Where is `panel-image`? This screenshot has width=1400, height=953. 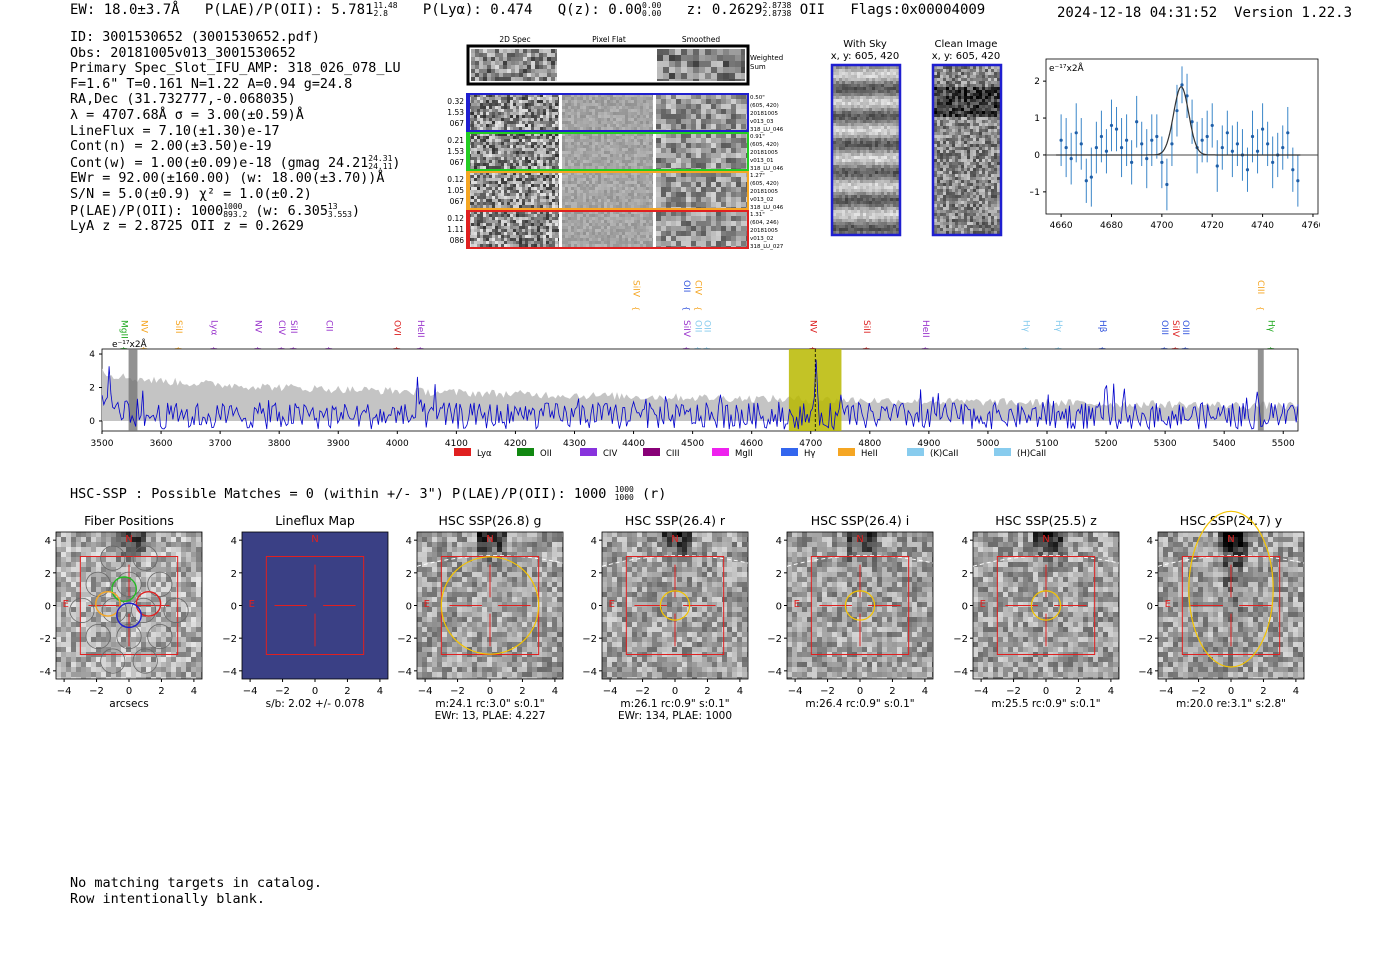 panel-image is located at coordinates (1231, 605).